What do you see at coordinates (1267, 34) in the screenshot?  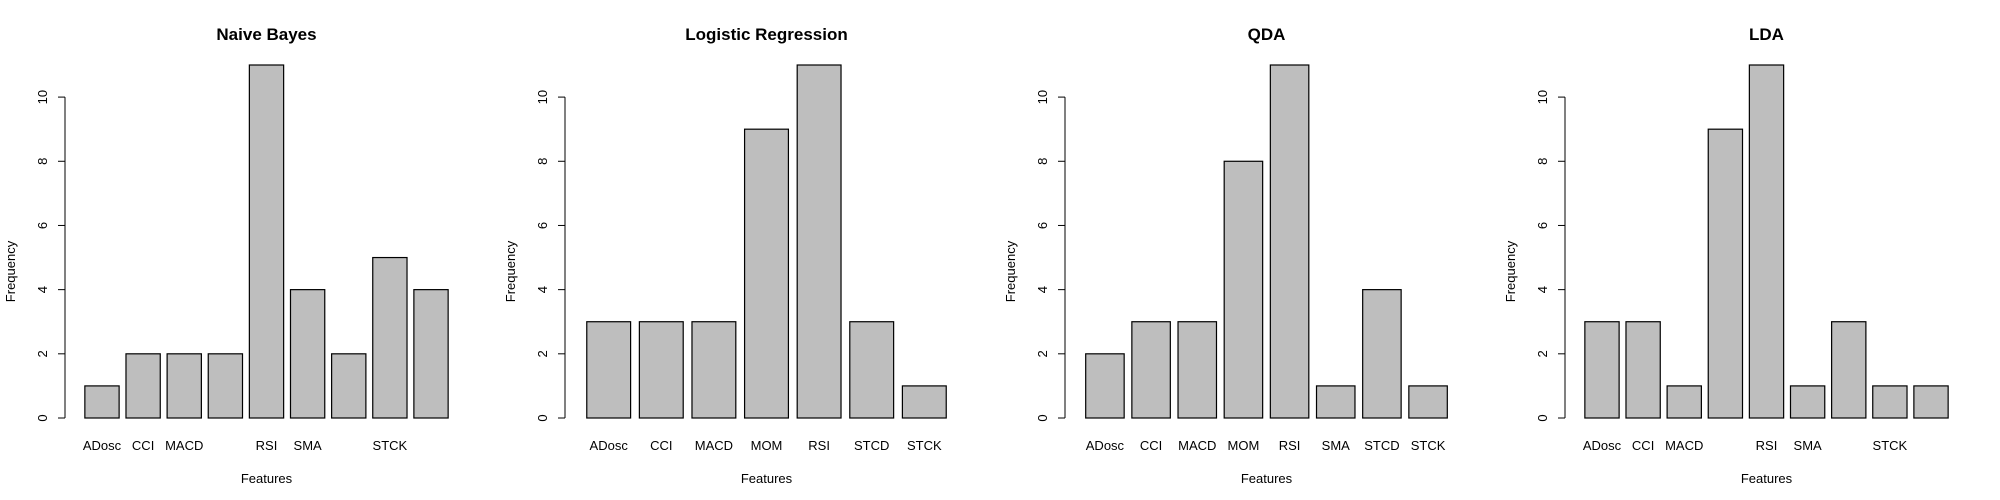 I see `chart-title: QDA` at bounding box center [1267, 34].